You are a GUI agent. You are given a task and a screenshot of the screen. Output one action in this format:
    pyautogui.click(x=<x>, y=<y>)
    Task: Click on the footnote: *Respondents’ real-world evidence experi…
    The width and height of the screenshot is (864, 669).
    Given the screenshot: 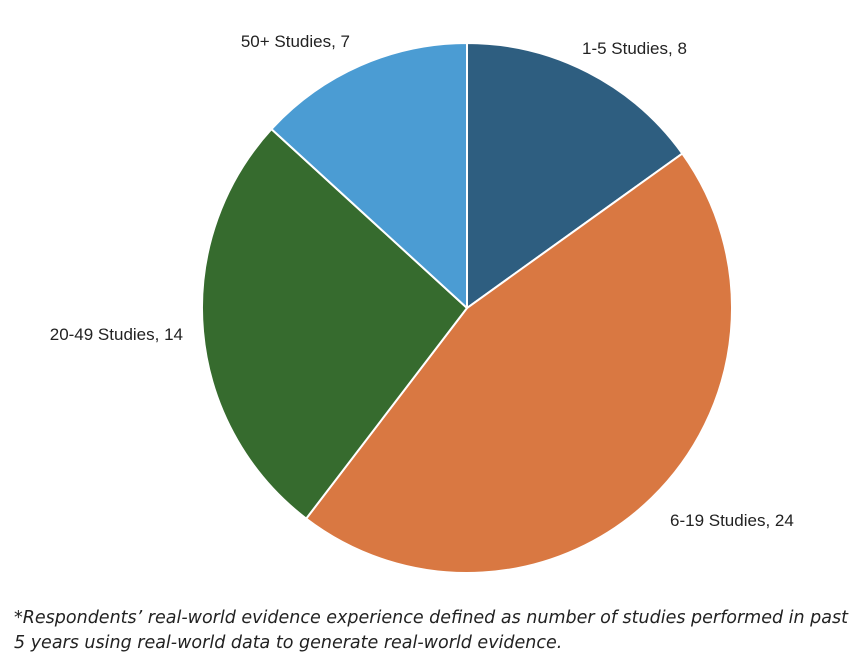 What is the action you would take?
    pyautogui.click(x=434, y=631)
    